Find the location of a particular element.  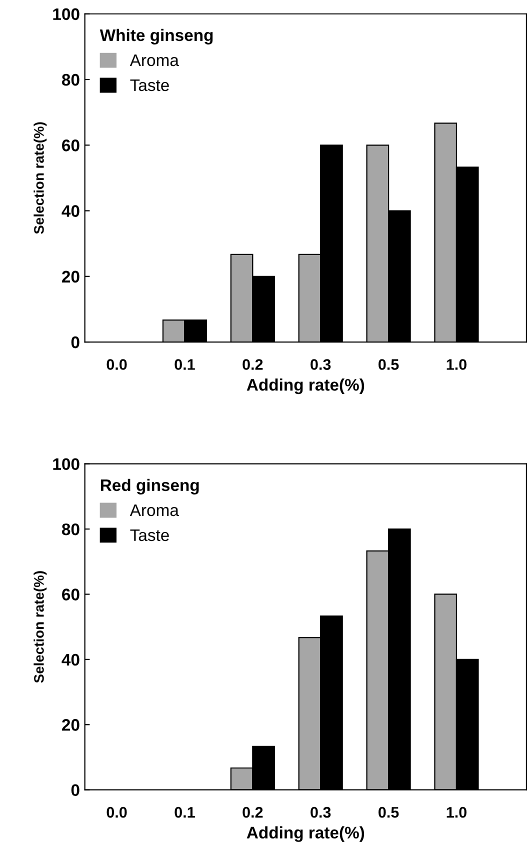

legend-title: White ginseng is located at coordinates (156, 36).